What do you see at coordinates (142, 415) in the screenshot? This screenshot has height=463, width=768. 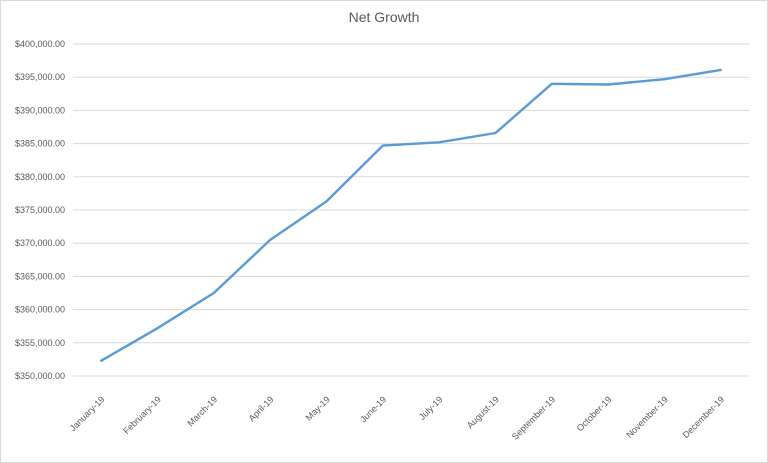 I see `x-tick-label: February-19` at bounding box center [142, 415].